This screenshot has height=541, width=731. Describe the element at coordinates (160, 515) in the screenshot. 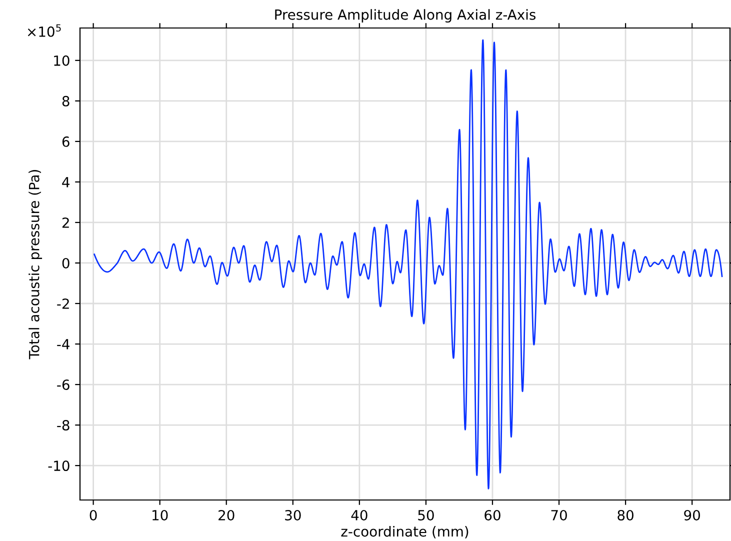

I see `x-tick-label: 10` at that location.